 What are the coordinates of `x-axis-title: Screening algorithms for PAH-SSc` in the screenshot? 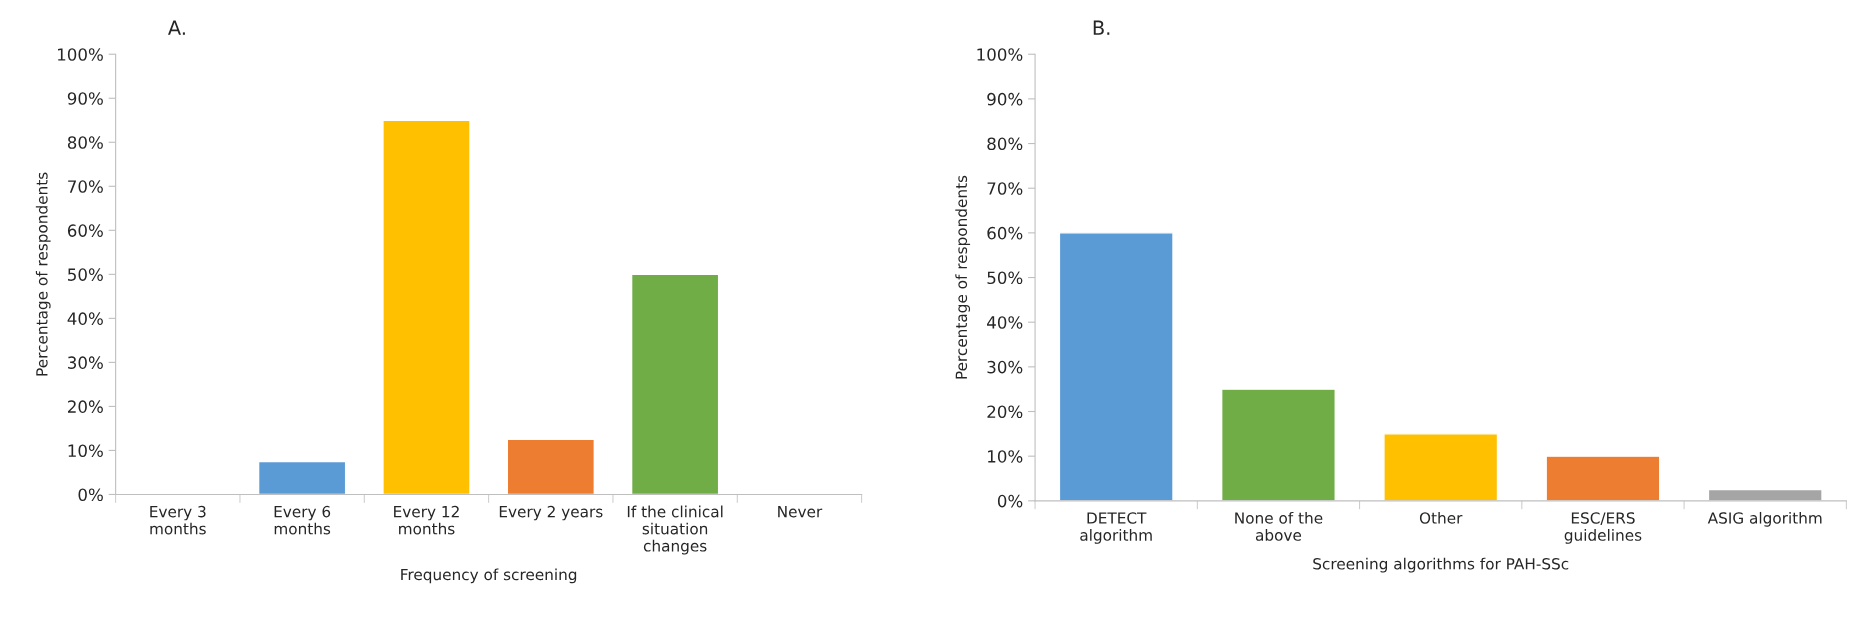 It's located at (1441, 565).